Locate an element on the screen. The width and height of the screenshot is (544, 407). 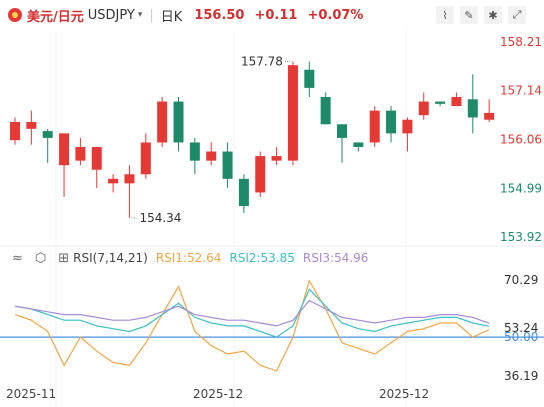
rsi3-value: RSI3:54.96 is located at coordinates (335, 258).